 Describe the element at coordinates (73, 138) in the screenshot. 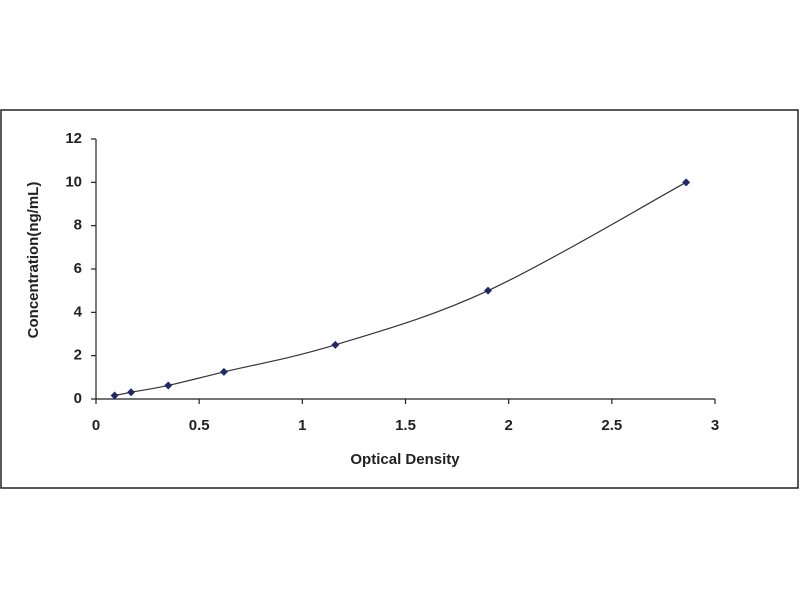

I see `y-tick-label: 12` at that location.